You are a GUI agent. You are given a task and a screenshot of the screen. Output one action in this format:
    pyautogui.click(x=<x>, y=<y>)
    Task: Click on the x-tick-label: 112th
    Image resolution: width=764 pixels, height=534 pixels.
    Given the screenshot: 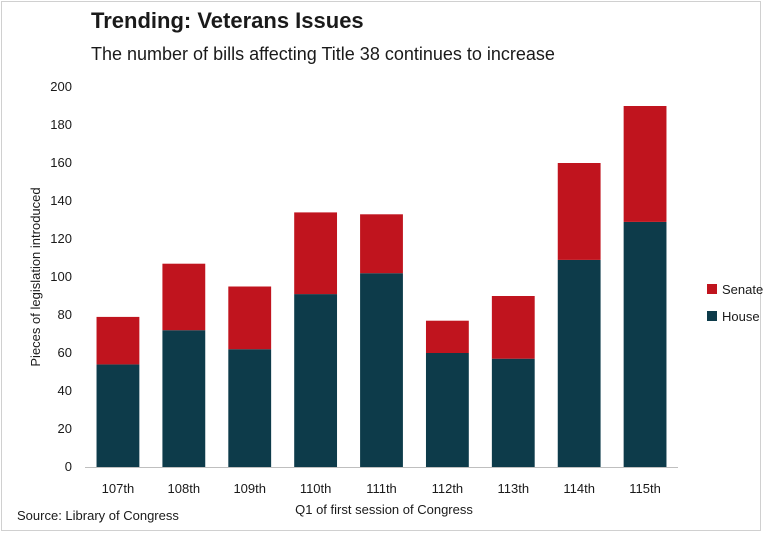 What is the action you would take?
    pyautogui.click(x=448, y=488)
    